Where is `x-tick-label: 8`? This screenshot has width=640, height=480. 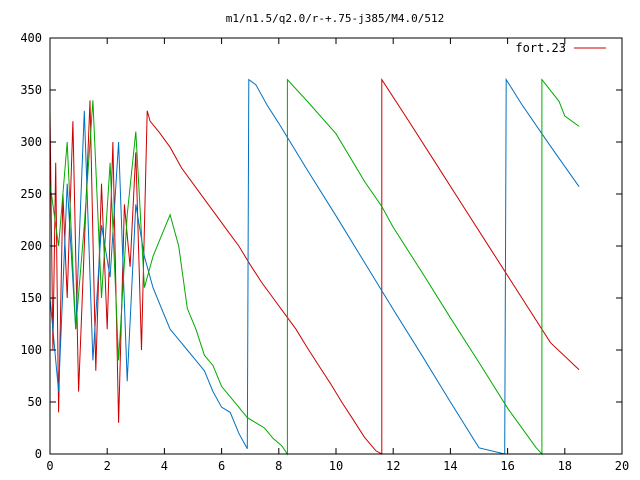
x-tick-label: 8 is located at coordinates (278, 466).